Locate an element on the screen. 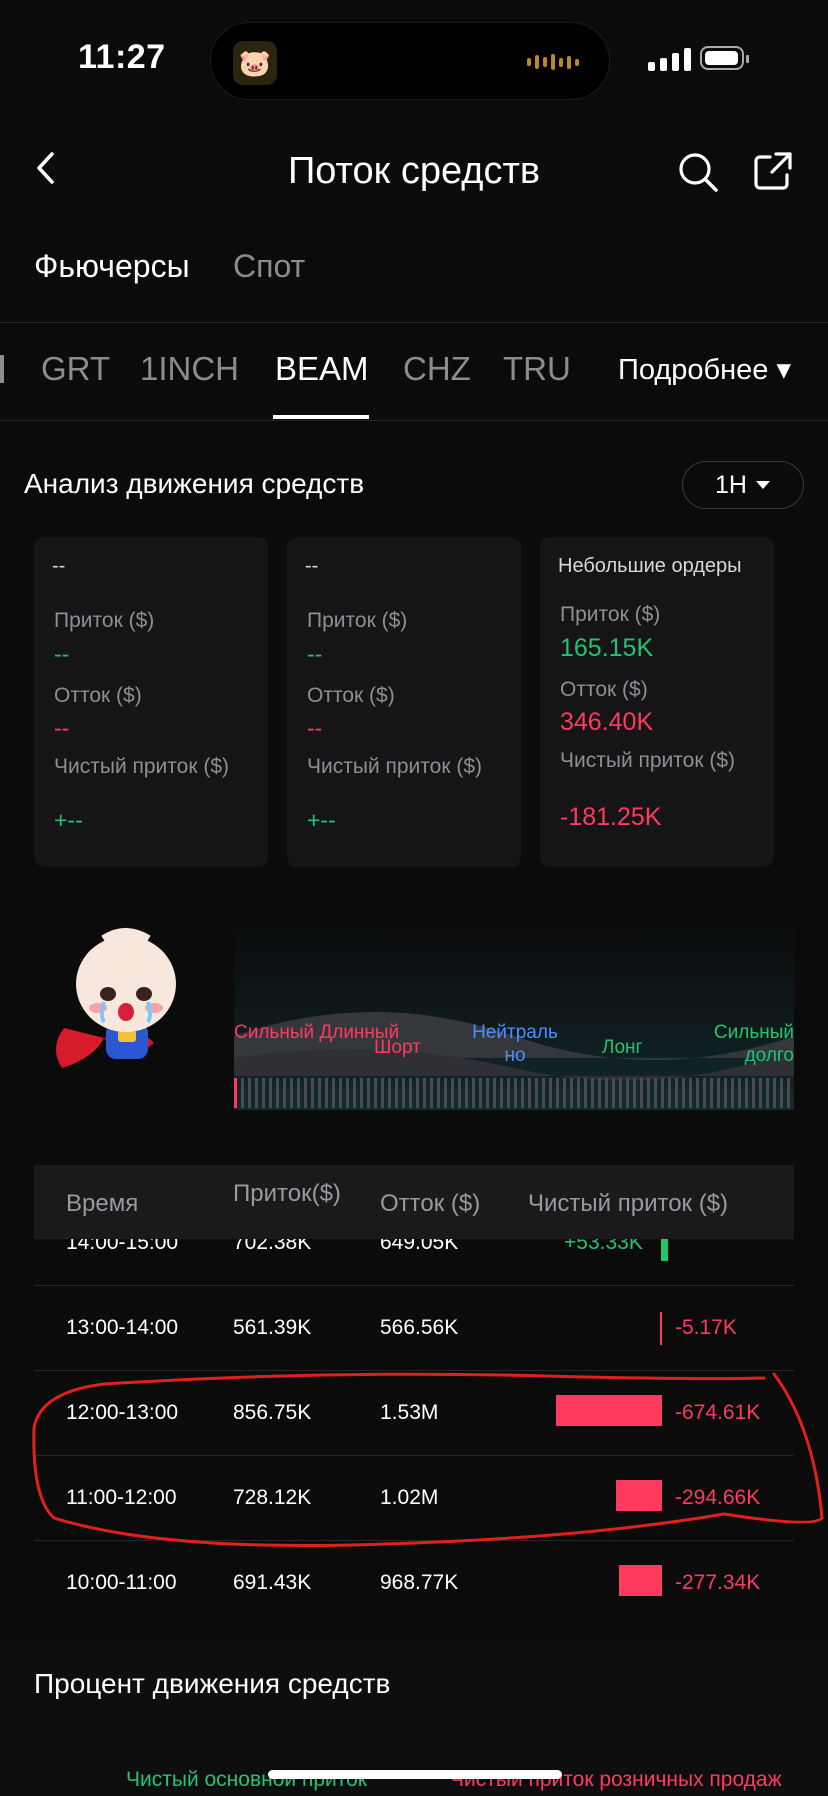  period-select: 1H is located at coordinates (743, 485).